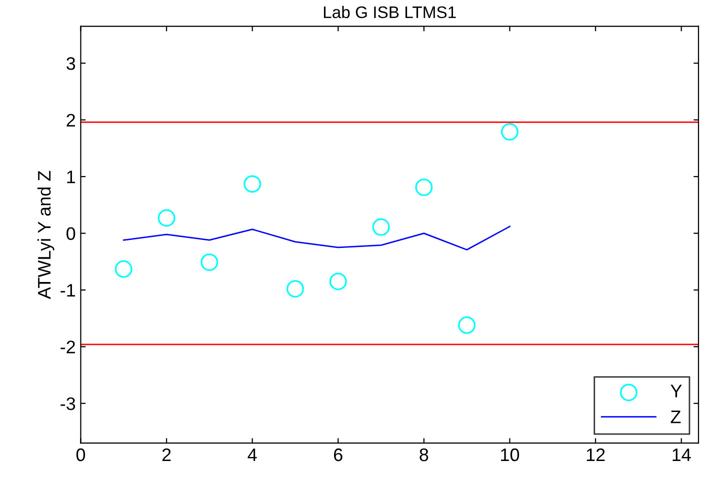 Image resolution: width=702 pixels, height=479 pixels. I want to click on x-tick-label: 6, so click(338, 455).